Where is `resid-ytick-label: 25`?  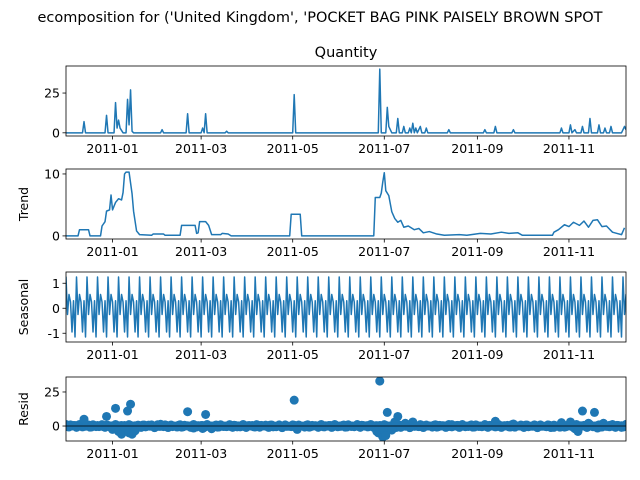 resid-ytick-label: 25 is located at coordinates (52, 391).